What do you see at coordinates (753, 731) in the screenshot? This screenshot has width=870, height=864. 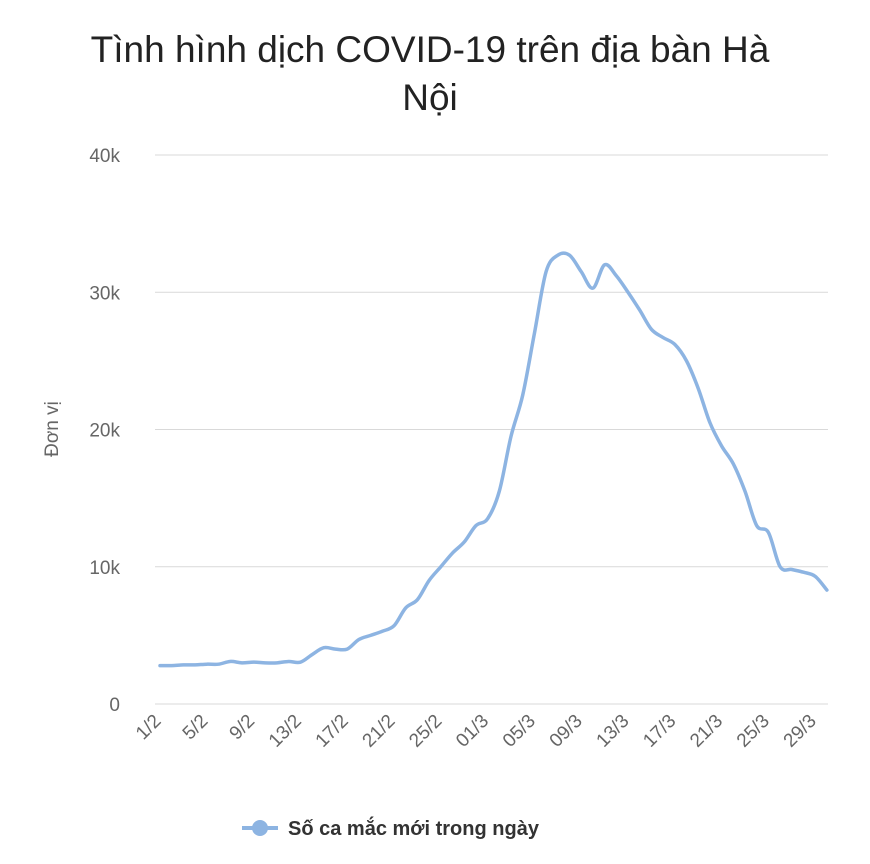 I see `x-tick-label: 25/3` at bounding box center [753, 731].